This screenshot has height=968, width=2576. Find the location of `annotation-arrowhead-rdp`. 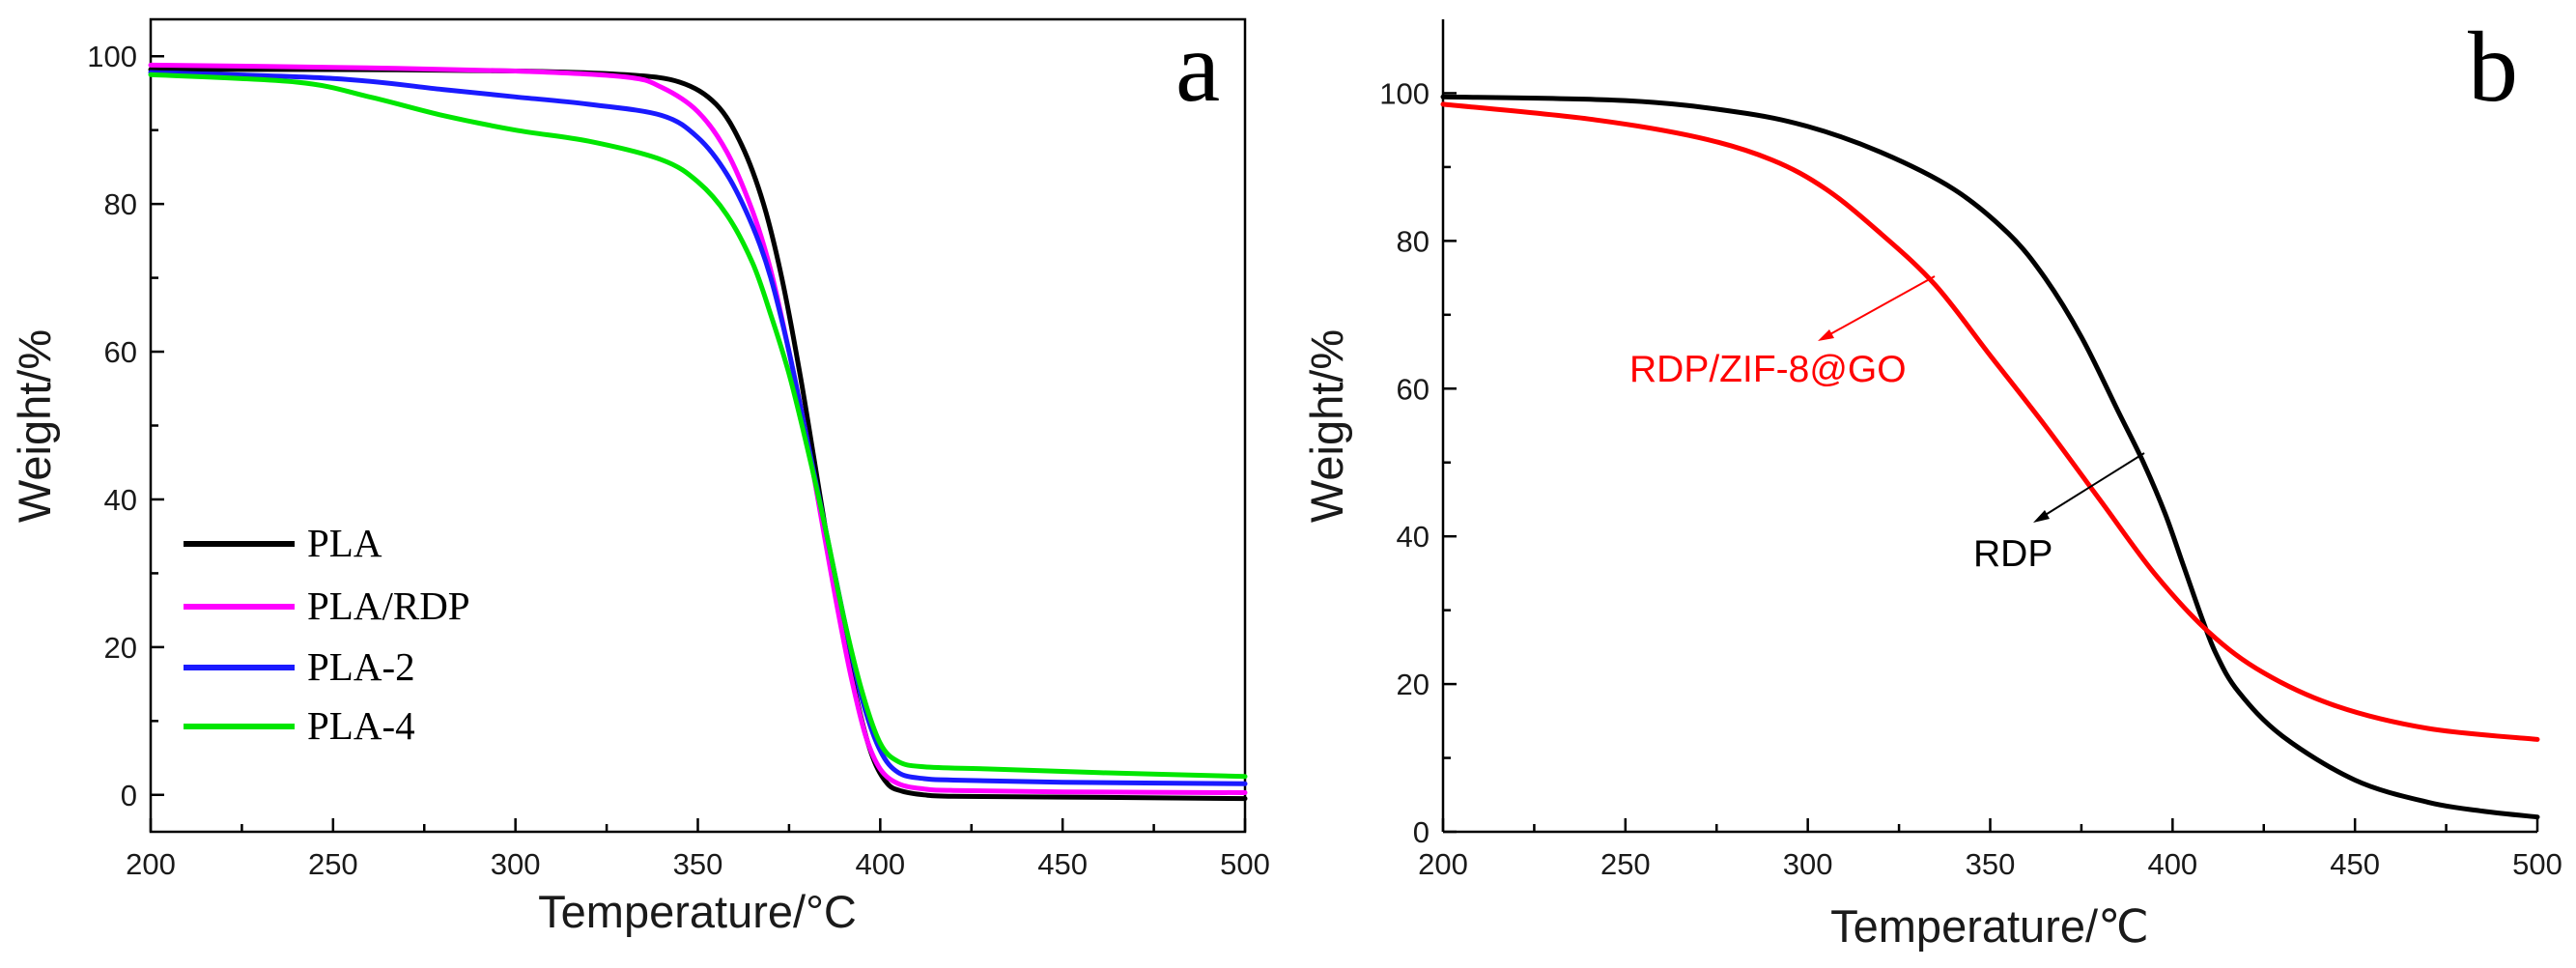

annotation-arrowhead-rdp is located at coordinates (2041, 516).